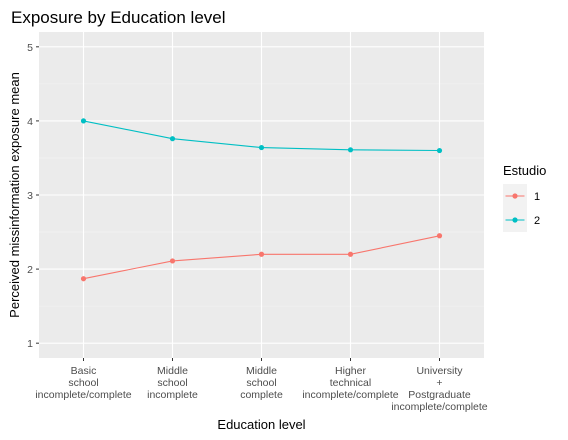 This screenshot has width=568, height=440. Describe the element at coordinates (350, 371) in the screenshot. I see `x-tick-label-line: Higher` at that location.